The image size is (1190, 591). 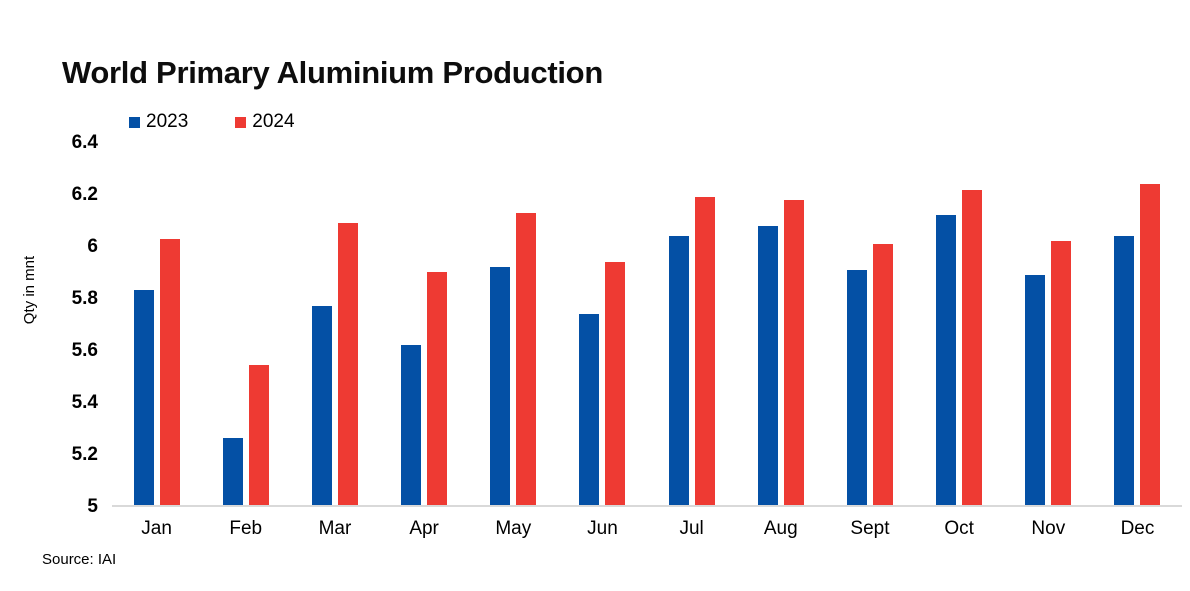 I want to click on x-tick-mar: Mar, so click(x=335, y=528).